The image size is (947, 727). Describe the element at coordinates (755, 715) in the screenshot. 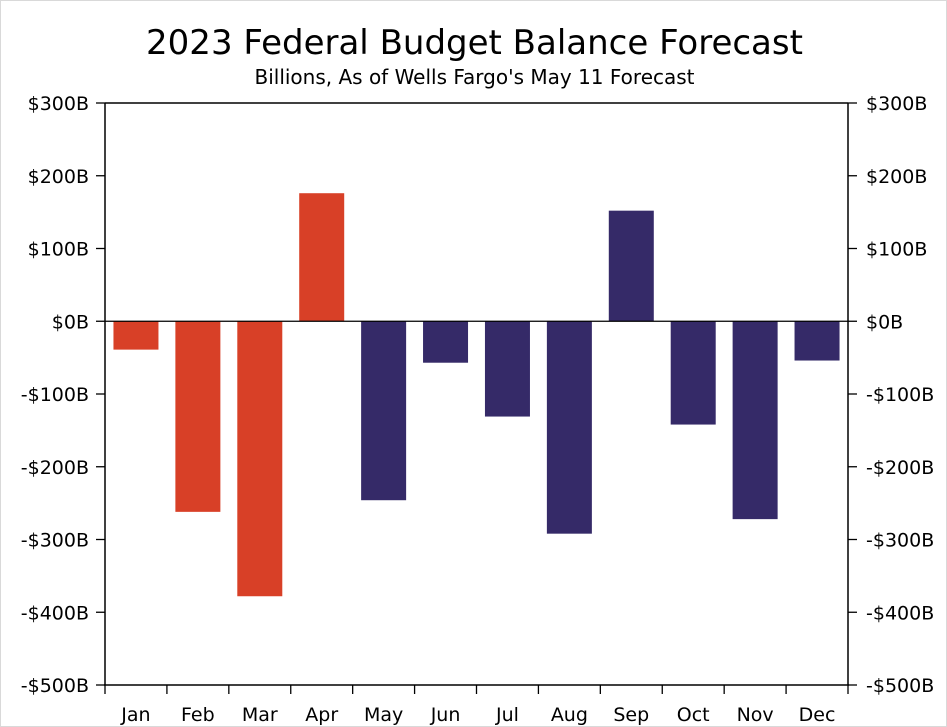

I see `x-tick-label-nov: Nov` at that location.